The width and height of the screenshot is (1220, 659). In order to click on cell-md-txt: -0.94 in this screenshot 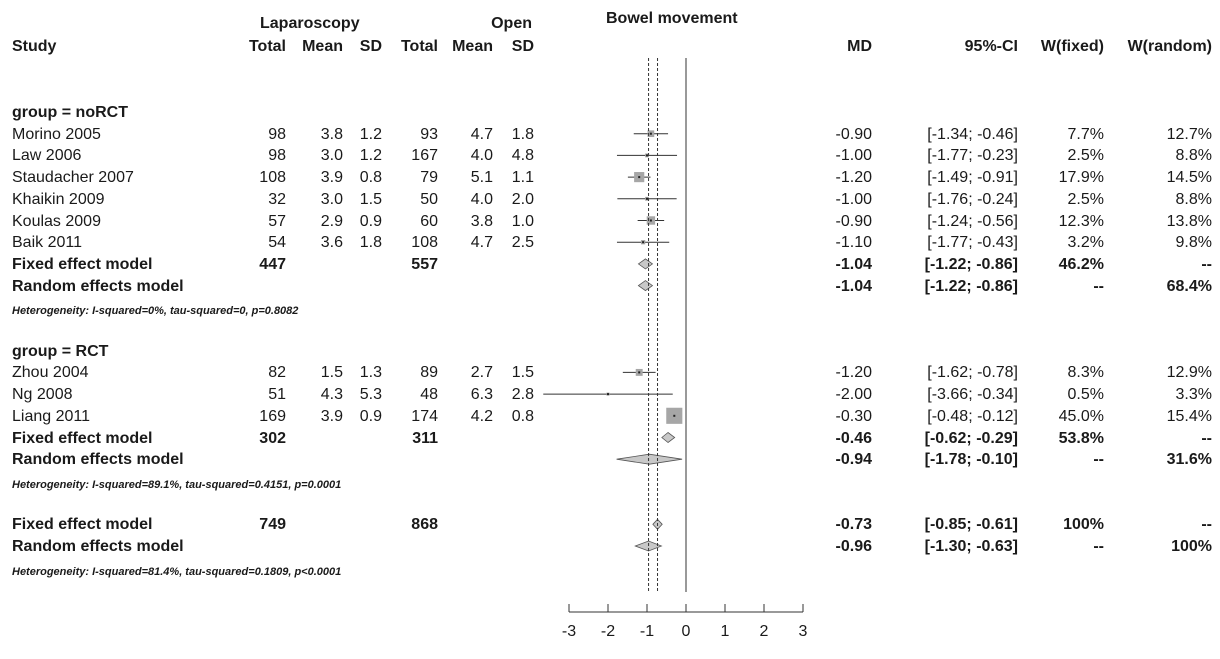, I will do `click(853, 460)`.